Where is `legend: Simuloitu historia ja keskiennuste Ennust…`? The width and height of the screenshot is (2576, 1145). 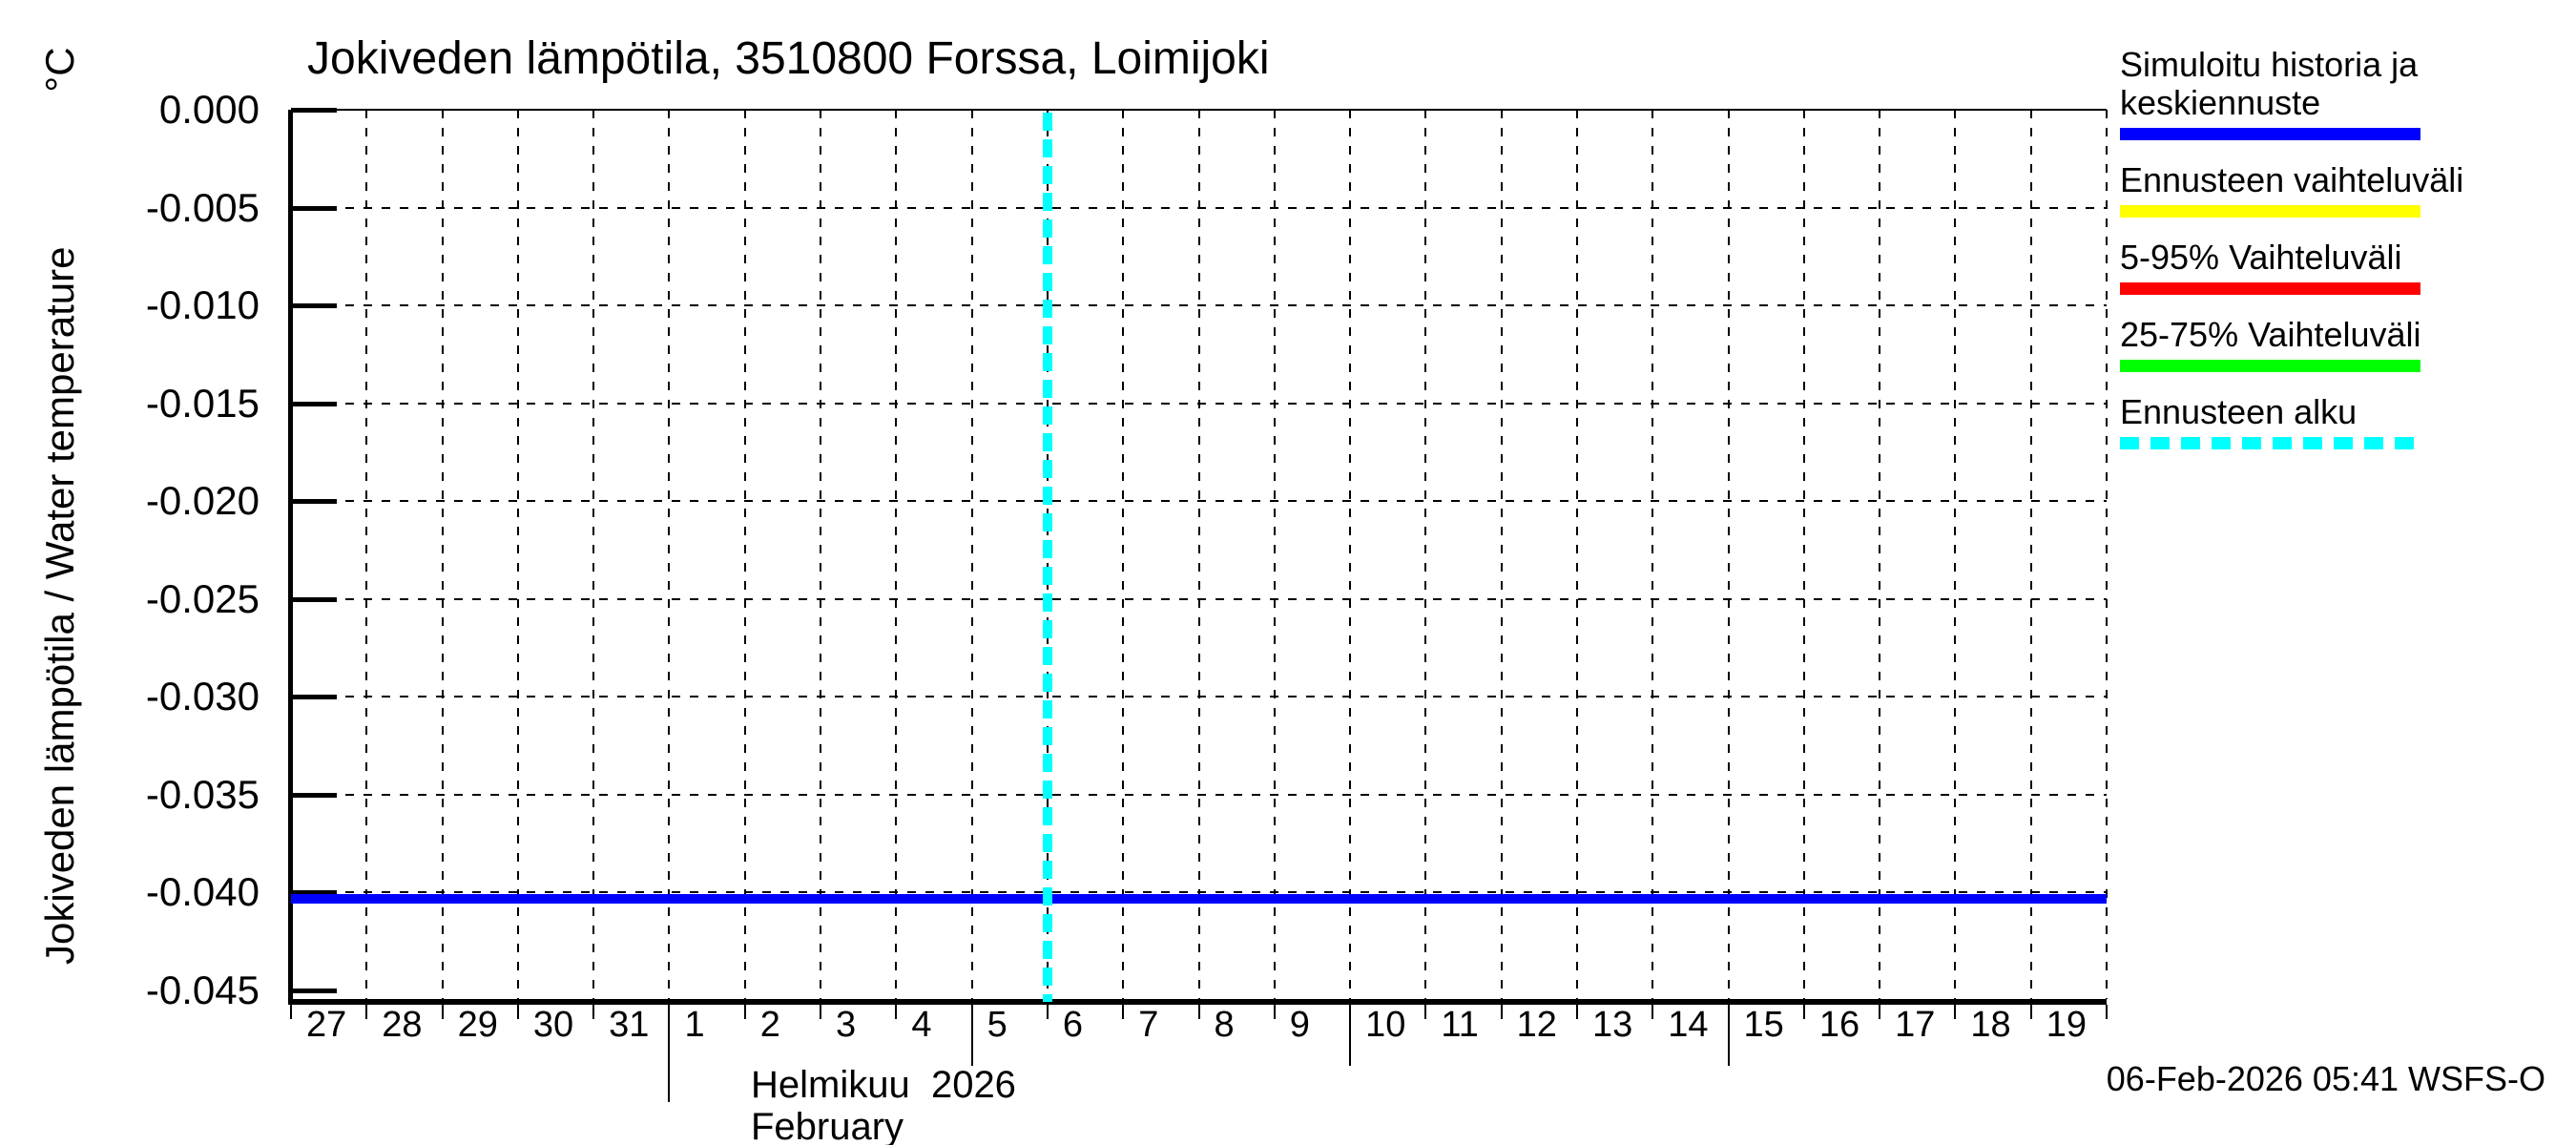 legend: Simuloitu historia ja keskiennuste Ennust… is located at coordinates (2344, 258).